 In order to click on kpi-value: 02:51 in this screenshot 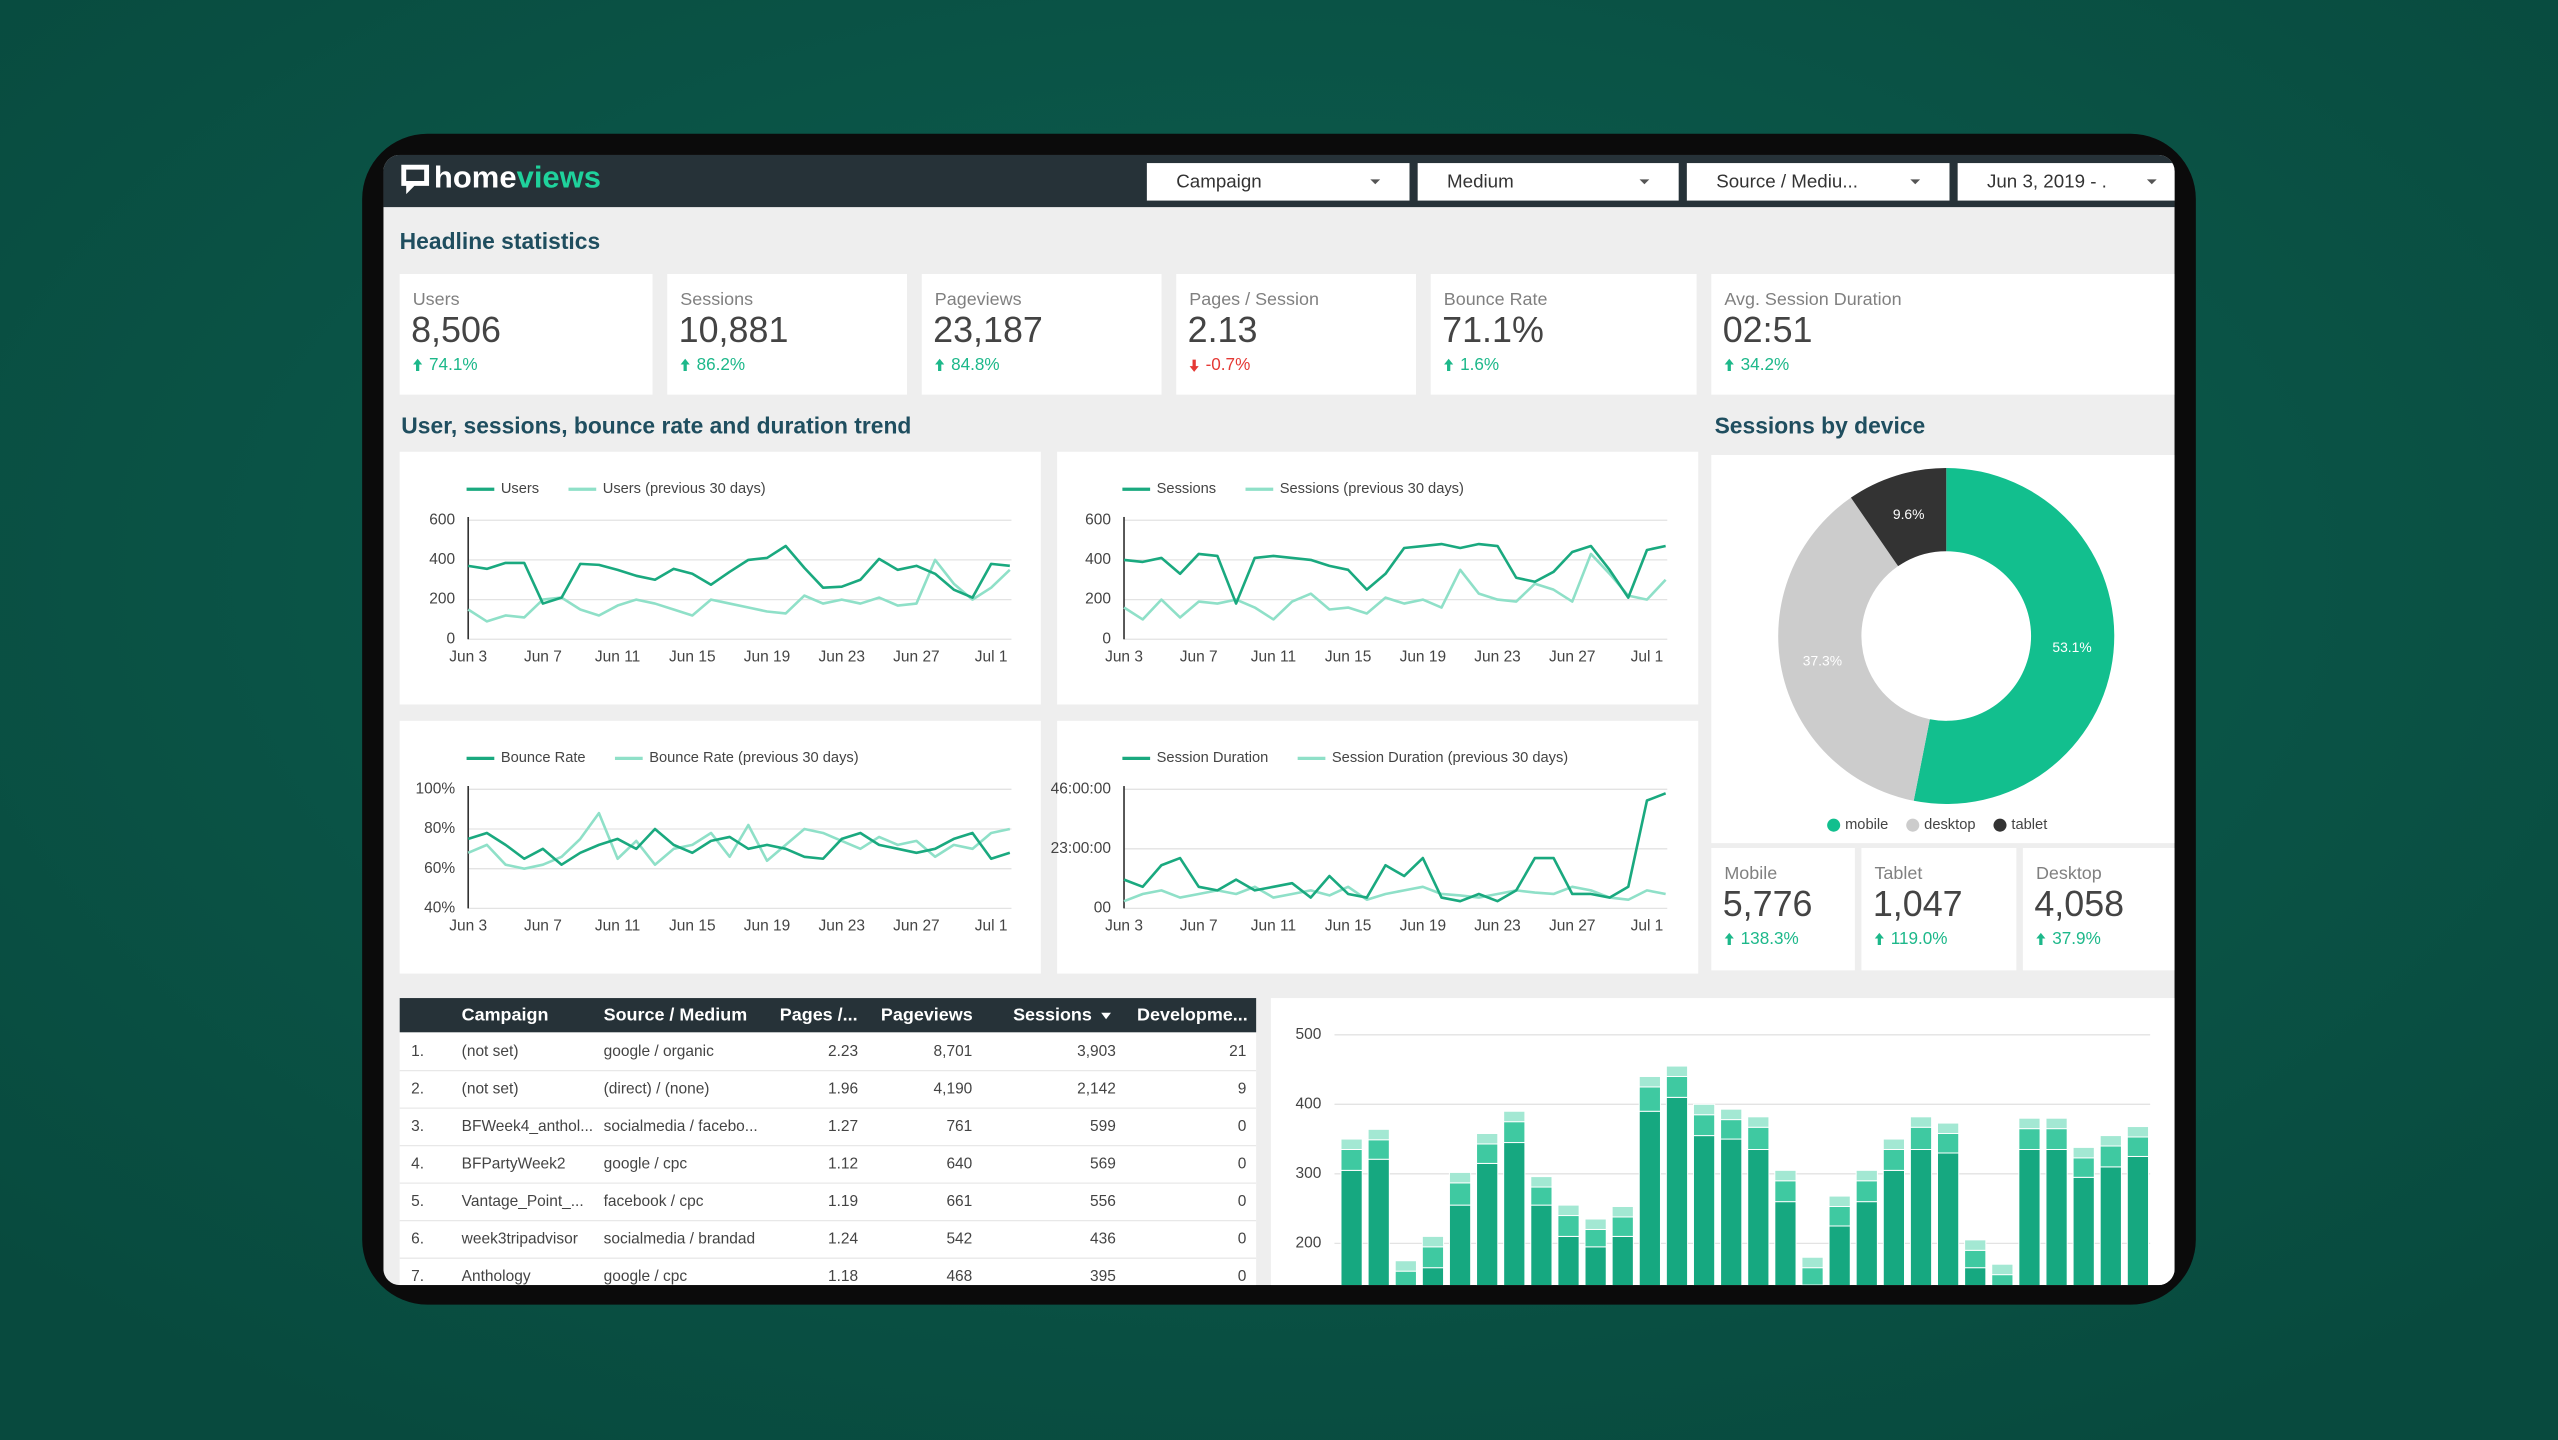, I will do `click(1768, 330)`.